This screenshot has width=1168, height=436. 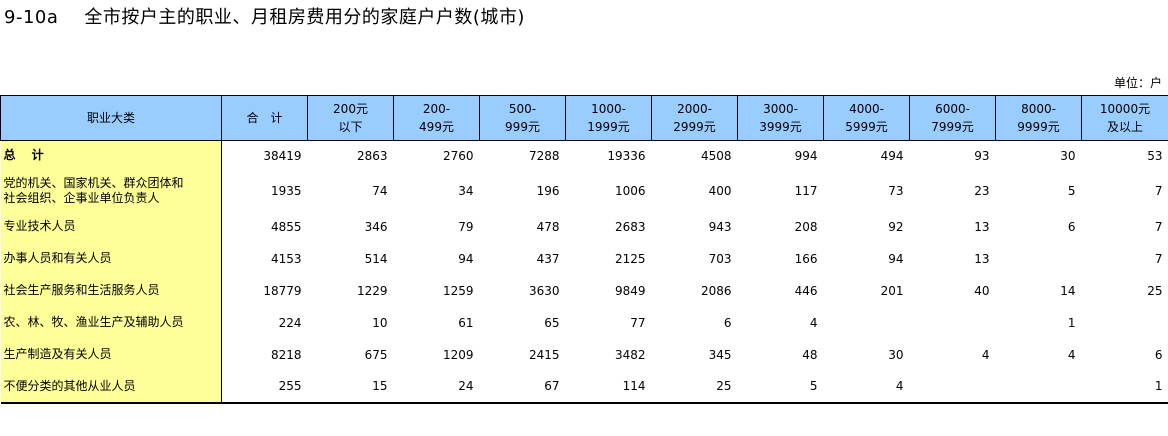 I want to click on header-label-line1: 200-, so click(x=436, y=109).